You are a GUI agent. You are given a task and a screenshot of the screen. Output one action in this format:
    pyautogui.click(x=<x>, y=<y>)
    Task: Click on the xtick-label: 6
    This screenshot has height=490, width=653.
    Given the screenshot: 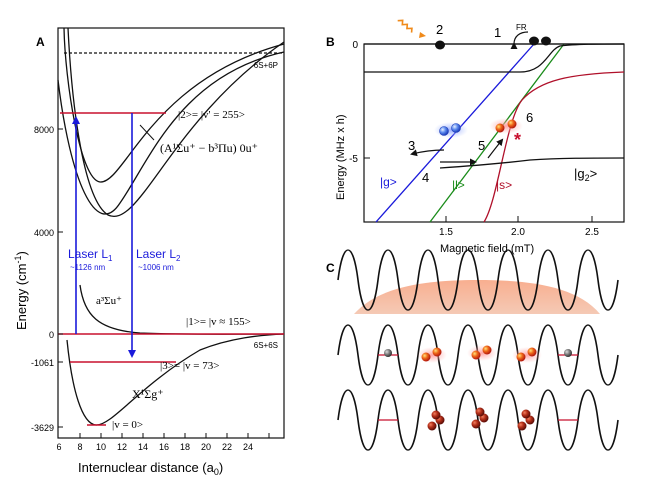 What is the action you would take?
    pyautogui.click(x=58, y=447)
    